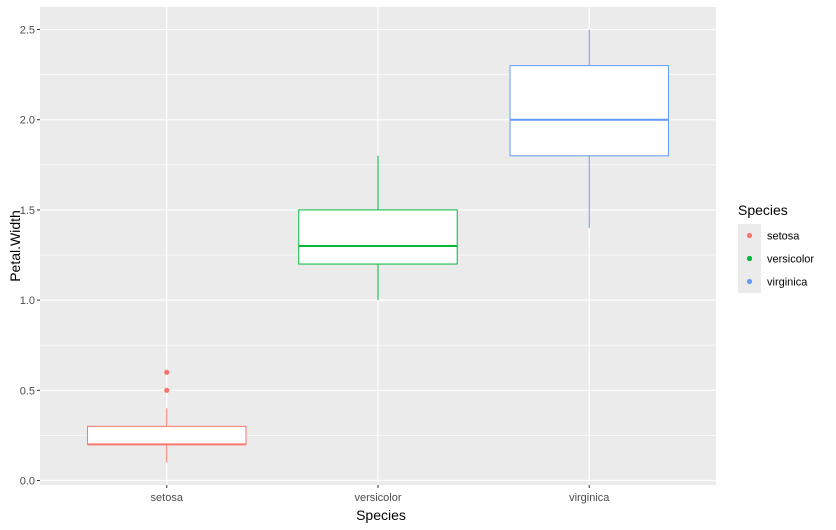  What do you see at coordinates (27, 301) in the screenshot?
I see `y-tick-label: 1.0` at bounding box center [27, 301].